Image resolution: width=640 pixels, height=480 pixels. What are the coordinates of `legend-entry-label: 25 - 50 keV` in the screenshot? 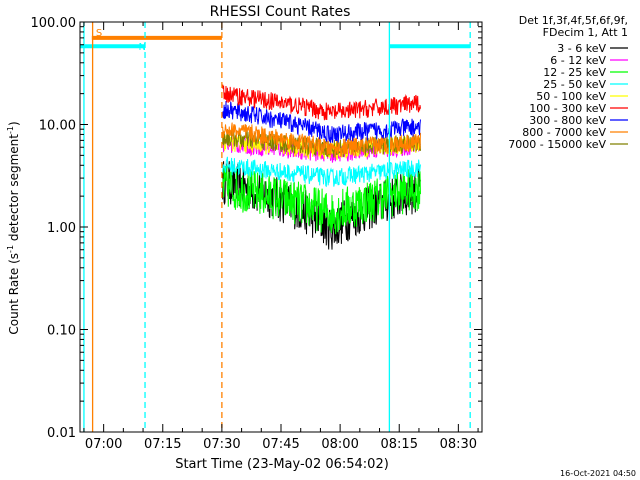 It's located at (574, 84).